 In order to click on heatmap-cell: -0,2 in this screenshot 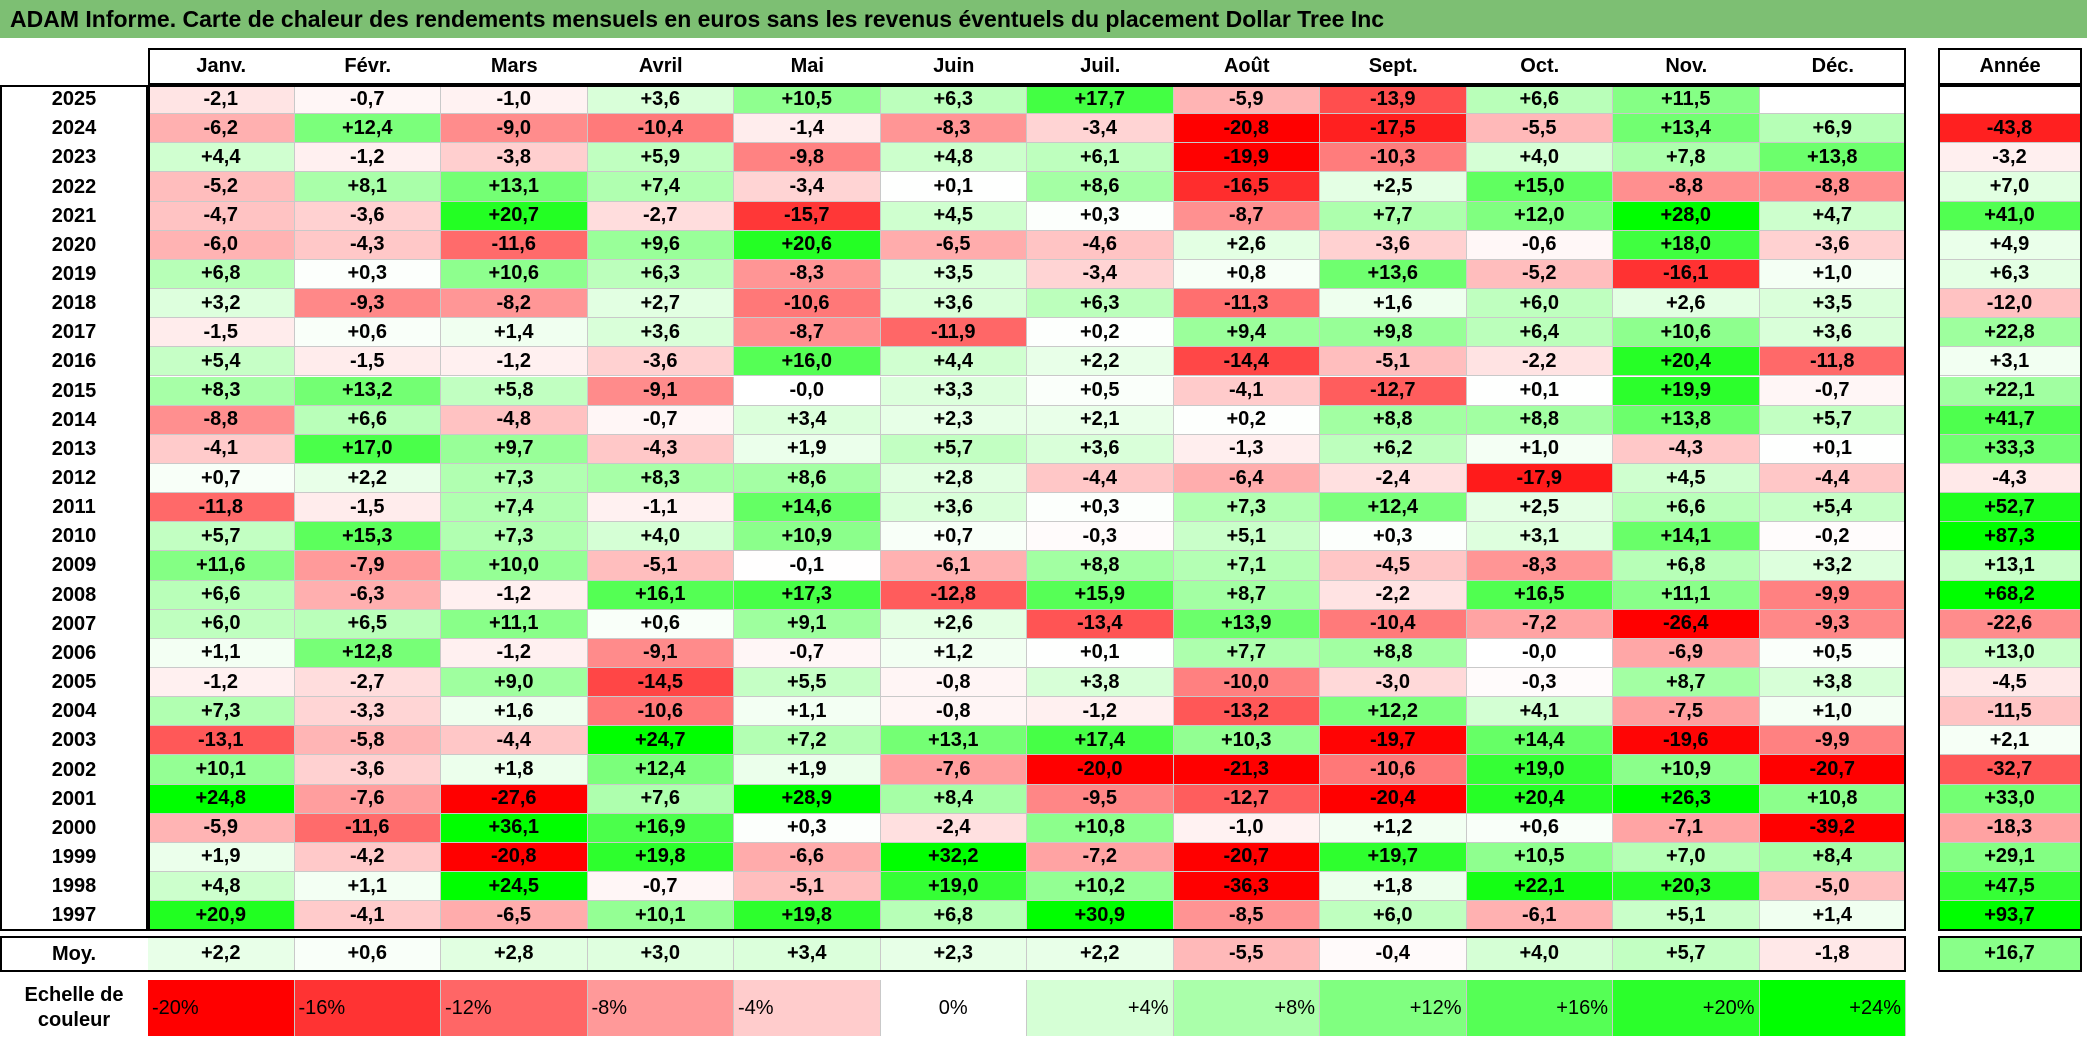, I will do `click(1832, 537)`.